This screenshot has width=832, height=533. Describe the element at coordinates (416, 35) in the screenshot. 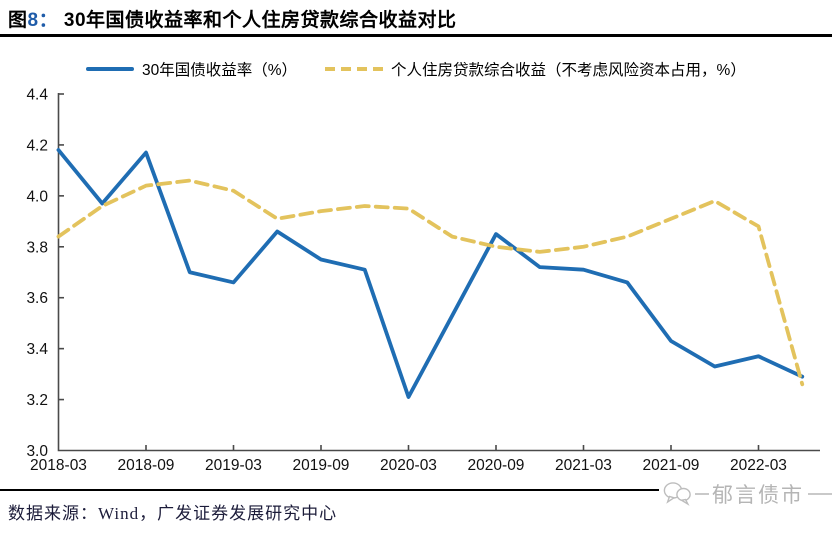

I see `title-underline` at that location.